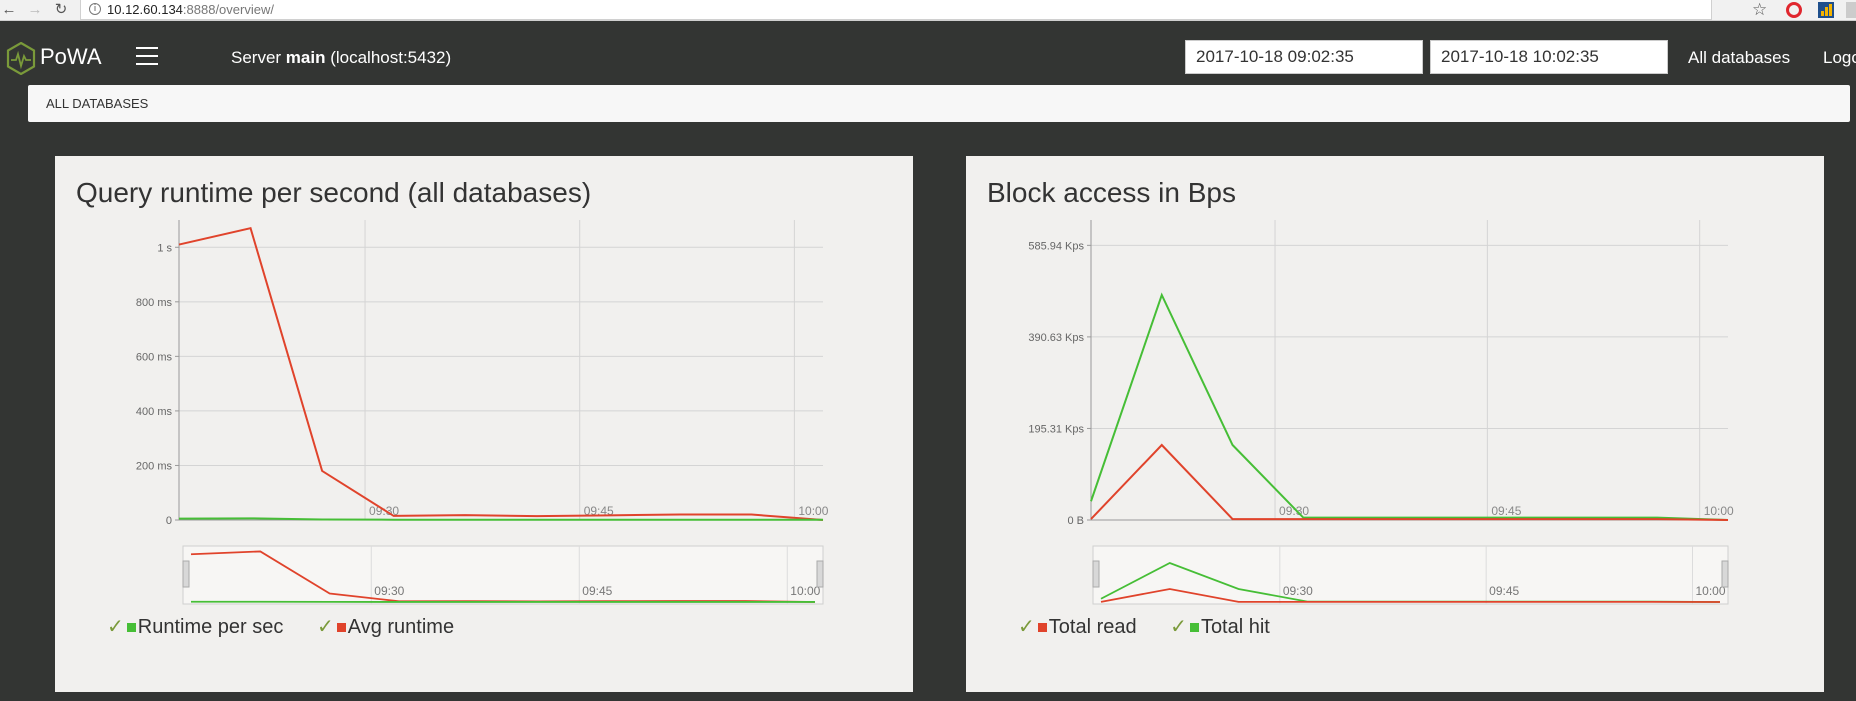 The image size is (1856, 701). What do you see at coordinates (939, 103) in the screenshot?
I see `breadcrumb: ALL DATABASES` at bounding box center [939, 103].